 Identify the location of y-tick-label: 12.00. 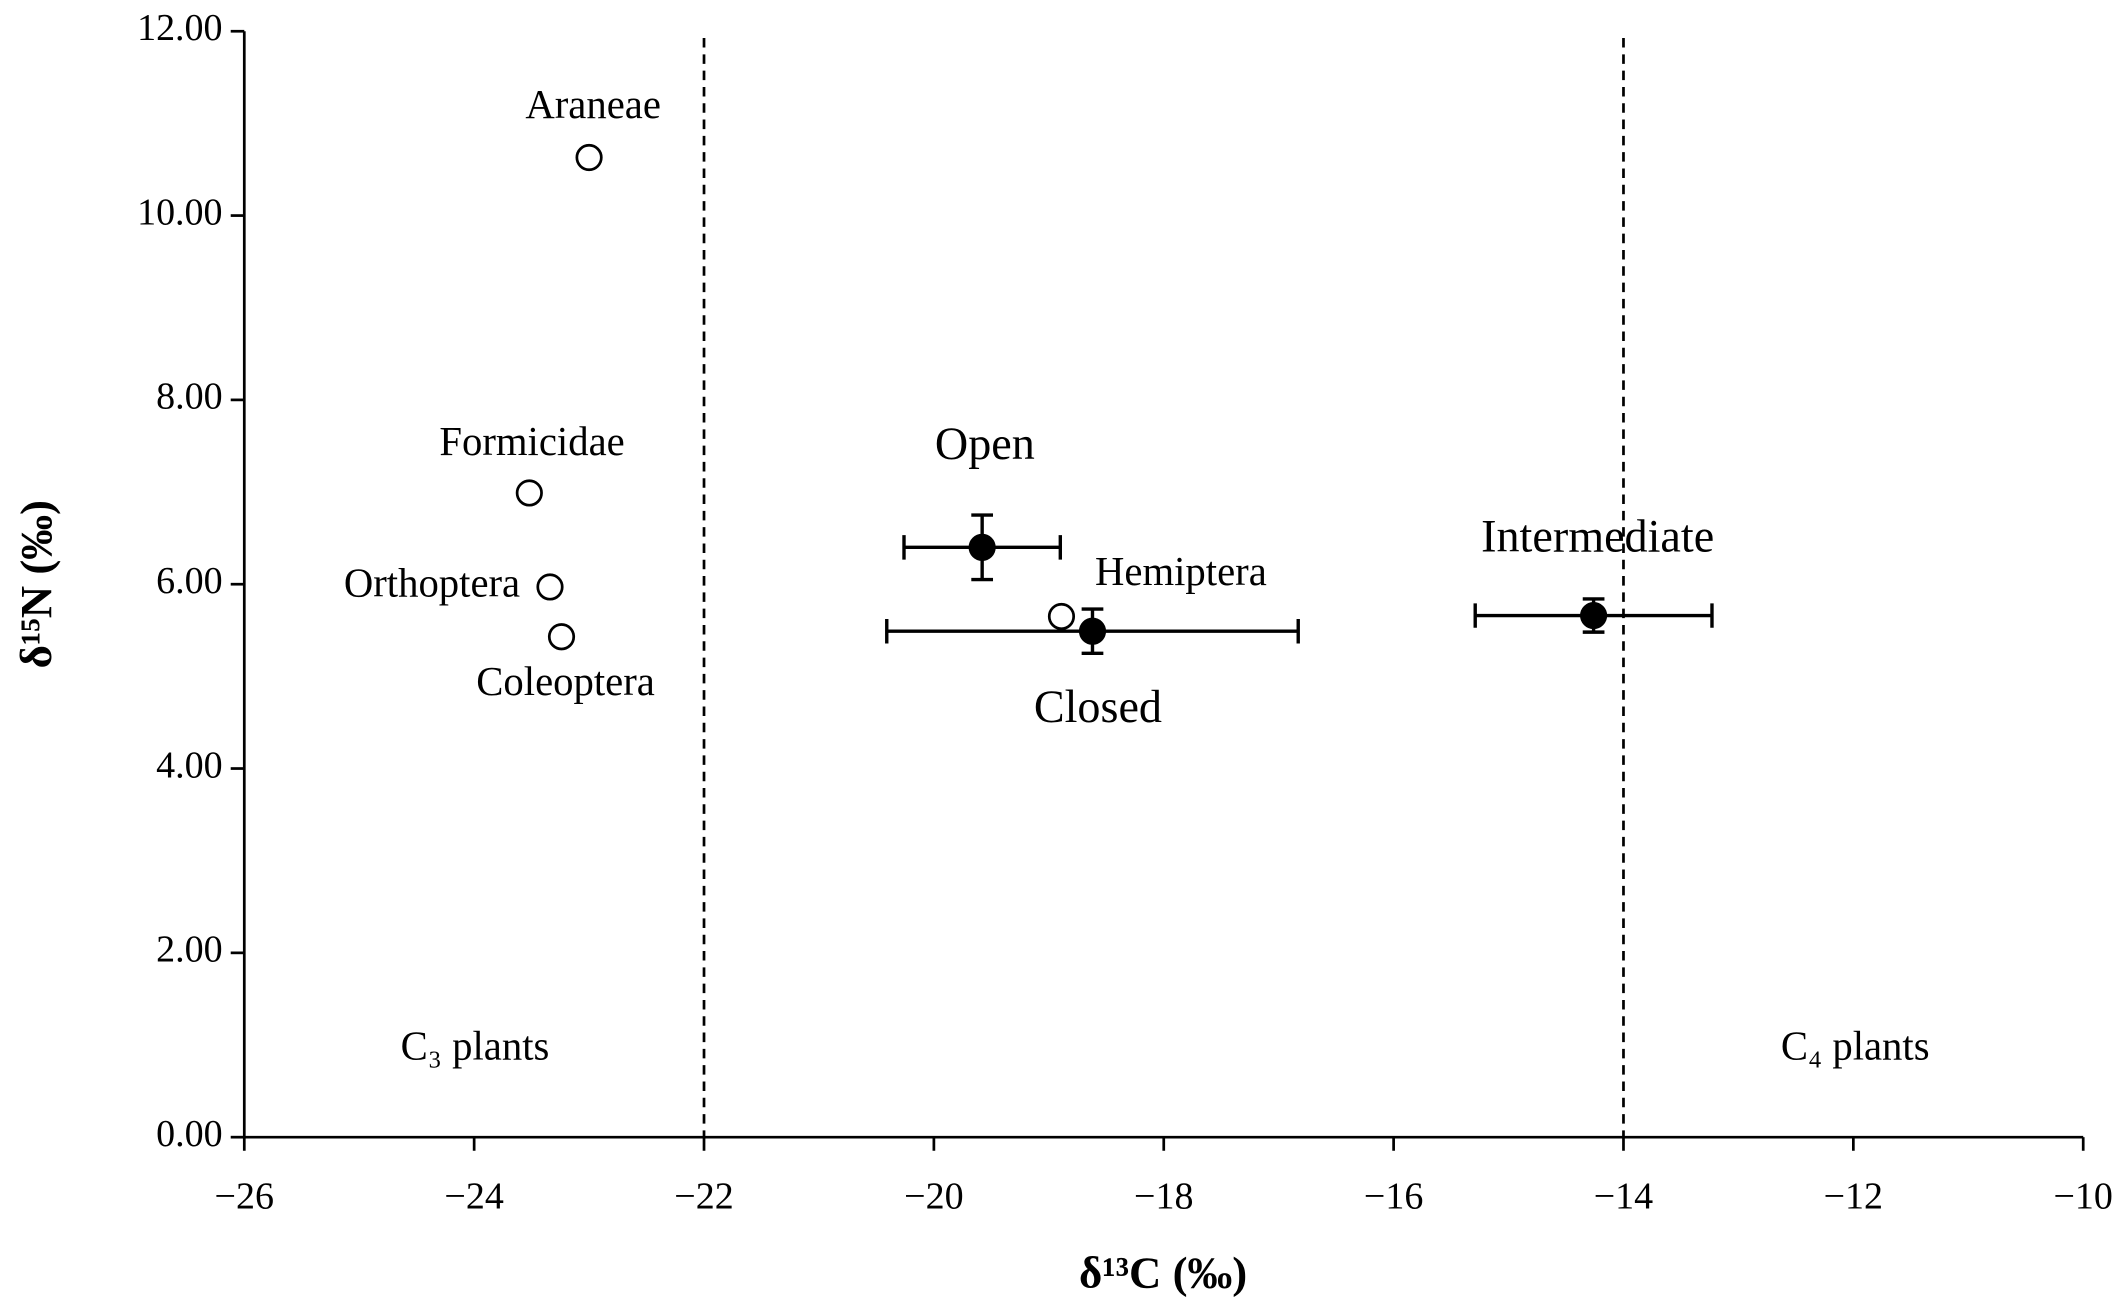
(180, 28).